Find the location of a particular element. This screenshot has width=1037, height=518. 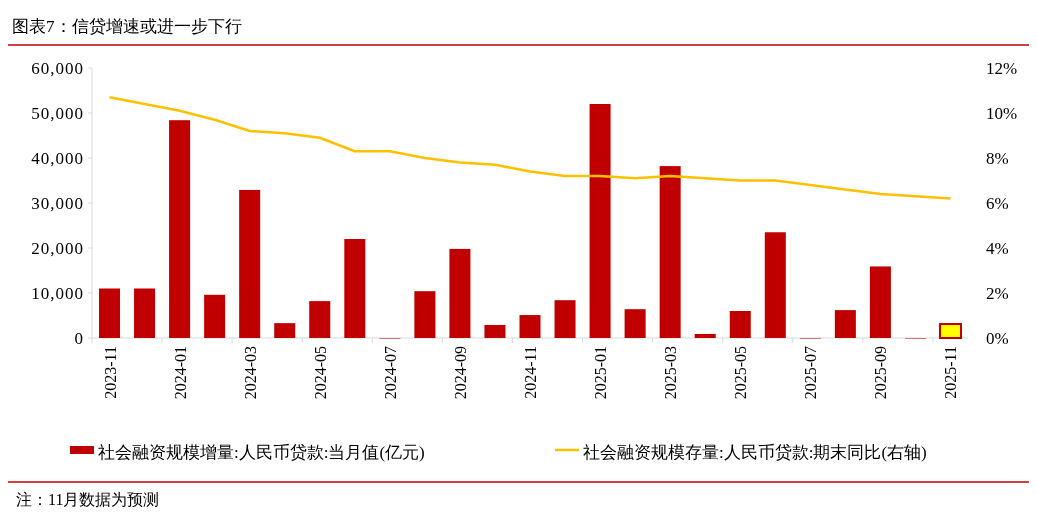

y-tick-label: 0 is located at coordinates (79, 338).